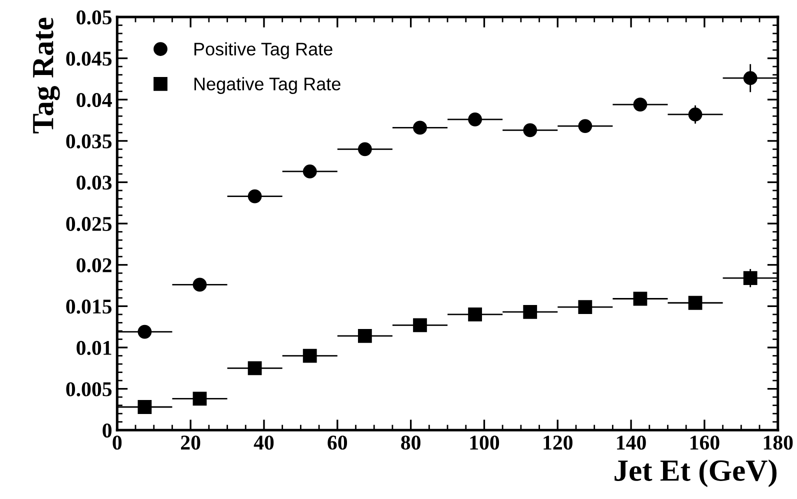 This screenshot has width=797, height=499. Describe the element at coordinates (94, 183) in the screenshot. I see `y-tick-label: 0.03` at that location.